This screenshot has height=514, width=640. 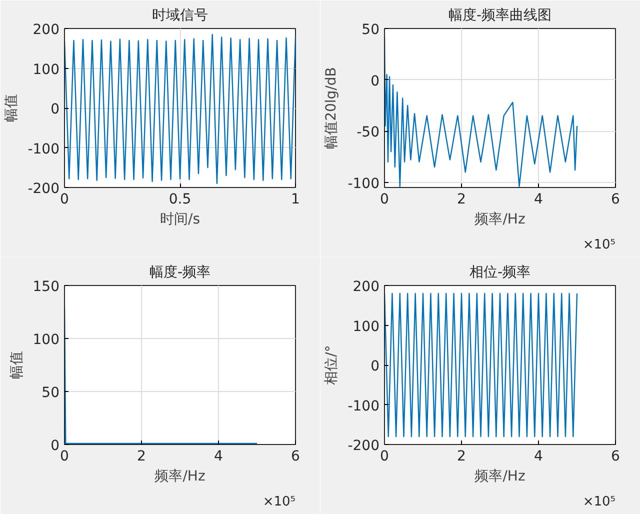 What do you see at coordinates (295, 200) in the screenshot?
I see `x-tick-label: 1` at bounding box center [295, 200].